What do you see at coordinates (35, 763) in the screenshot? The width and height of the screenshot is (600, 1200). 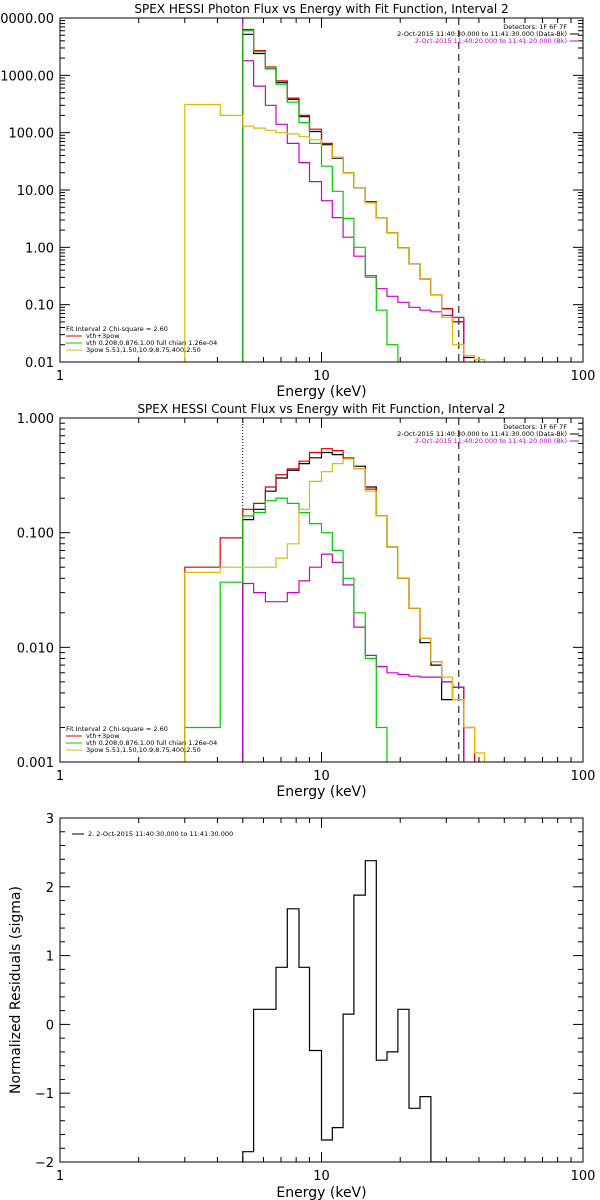 I see `y-tick-label: 0.001` at bounding box center [35, 763].